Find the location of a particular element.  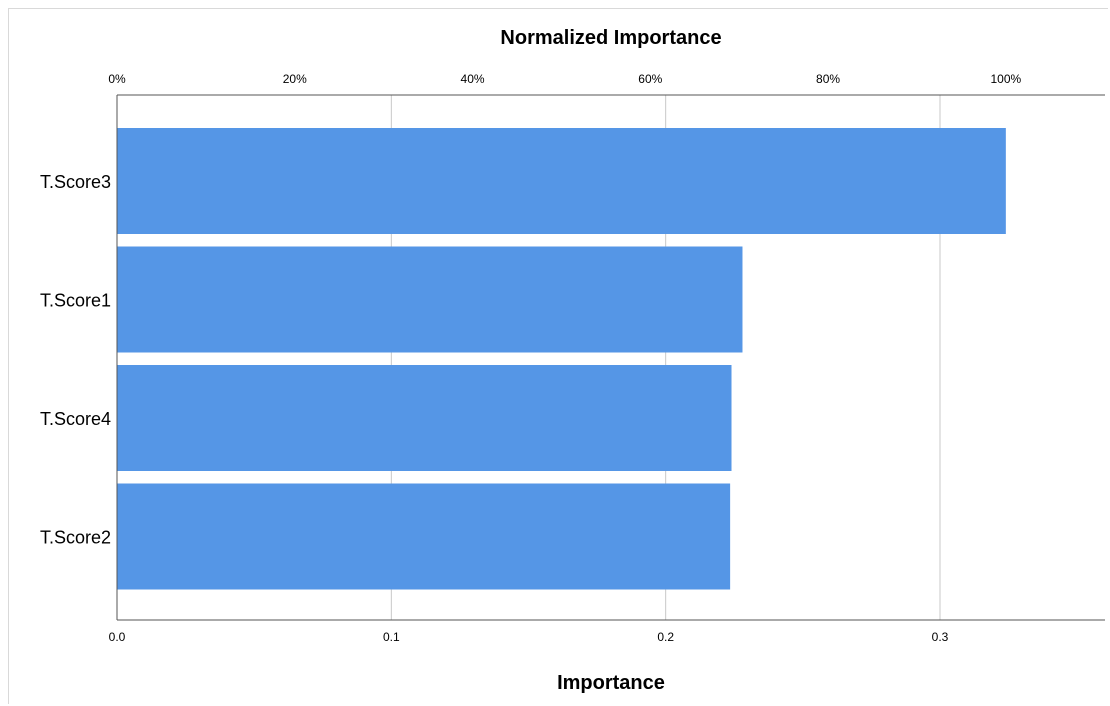

top-tick-label: 80% is located at coordinates (828, 79).